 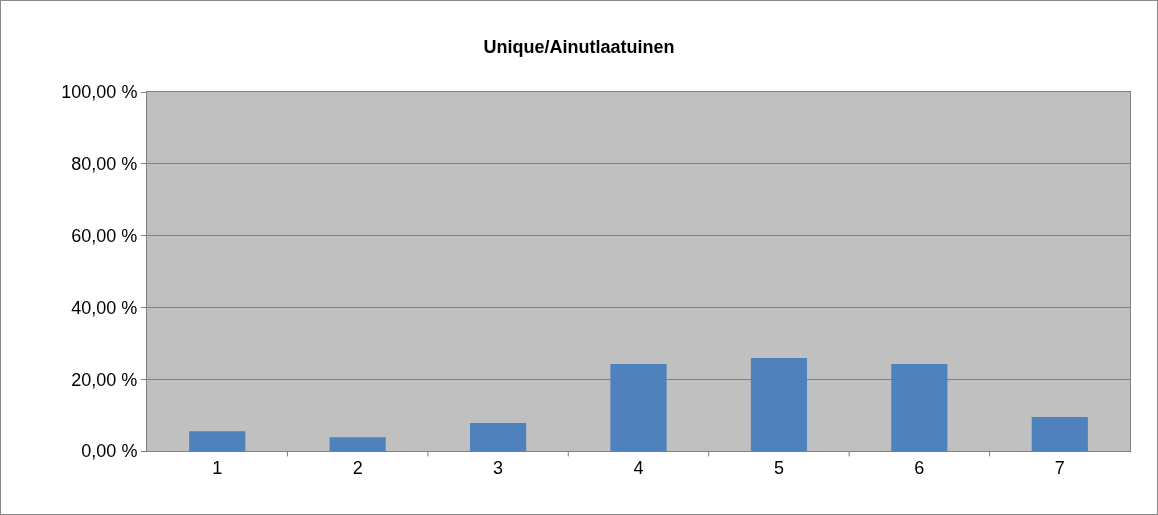 What do you see at coordinates (99, 92) in the screenshot?
I see `y-tick-label: 100,00 %` at bounding box center [99, 92].